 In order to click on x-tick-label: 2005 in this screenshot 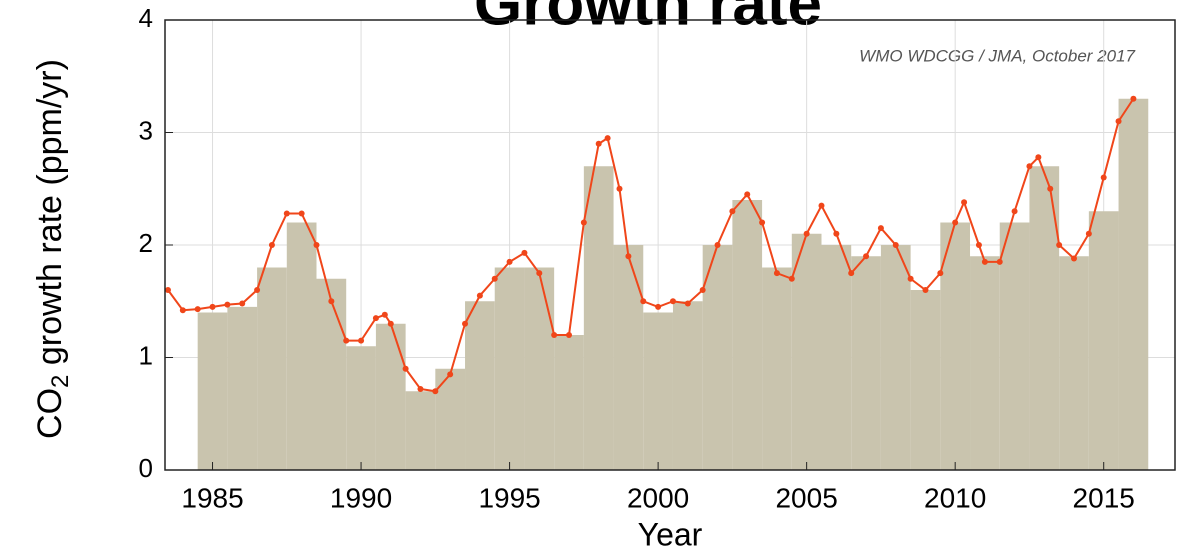, I will do `click(806, 497)`.